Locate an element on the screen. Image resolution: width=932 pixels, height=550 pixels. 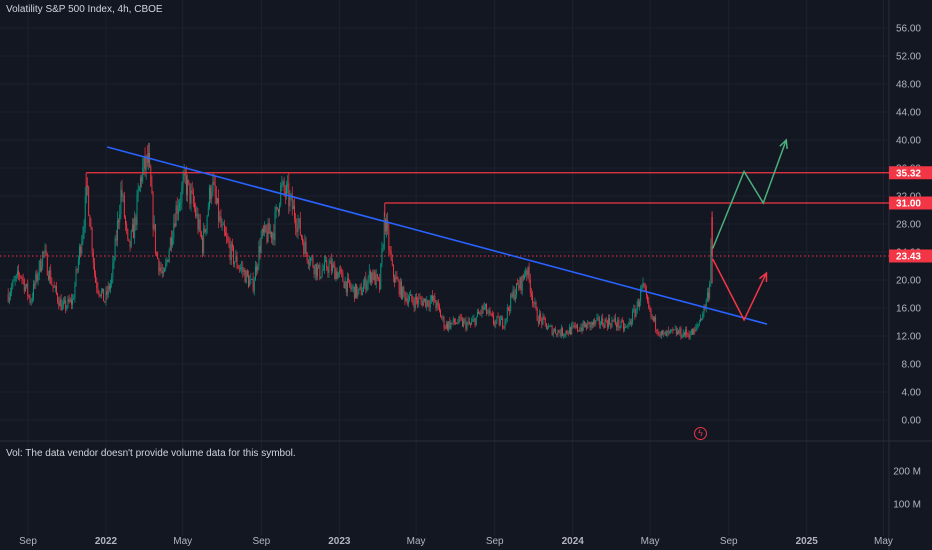
projection-arrows is located at coordinates (750, 230).